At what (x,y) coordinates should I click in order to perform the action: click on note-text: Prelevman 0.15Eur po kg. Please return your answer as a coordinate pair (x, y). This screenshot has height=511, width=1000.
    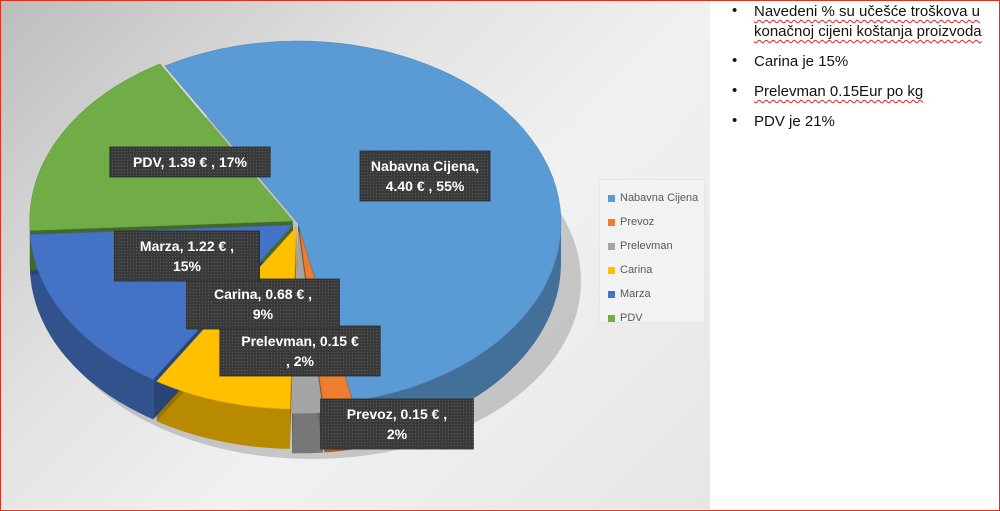
    Looking at the image, I should click on (839, 91).